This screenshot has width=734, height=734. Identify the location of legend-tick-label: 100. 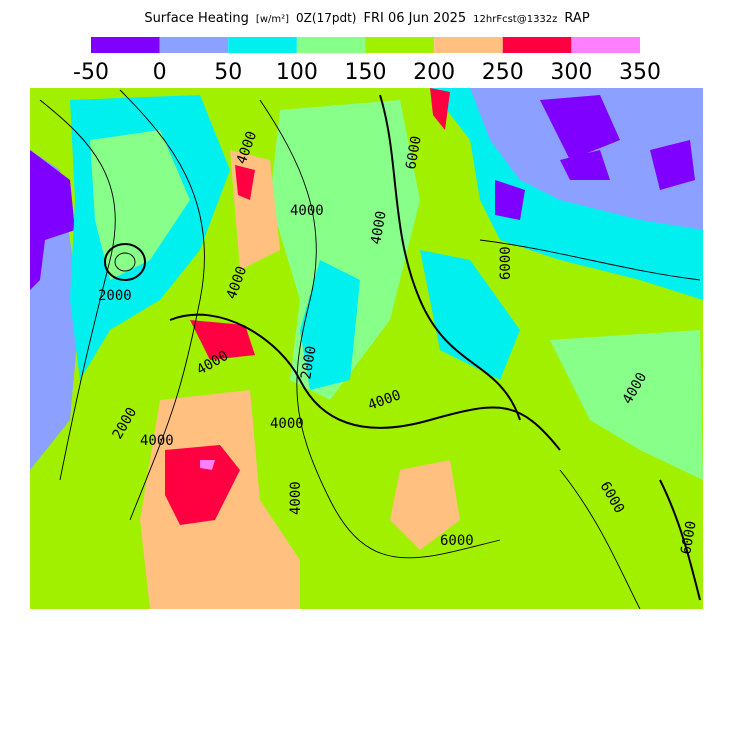
(297, 72).